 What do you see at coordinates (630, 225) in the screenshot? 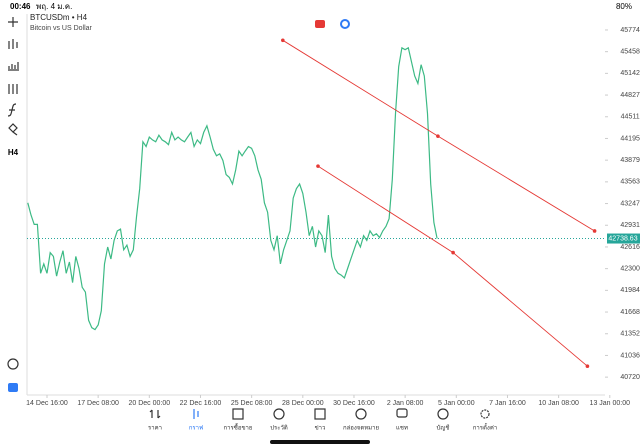
I see `y-tick-label: 42931.90` at bounding box center [630, 225].